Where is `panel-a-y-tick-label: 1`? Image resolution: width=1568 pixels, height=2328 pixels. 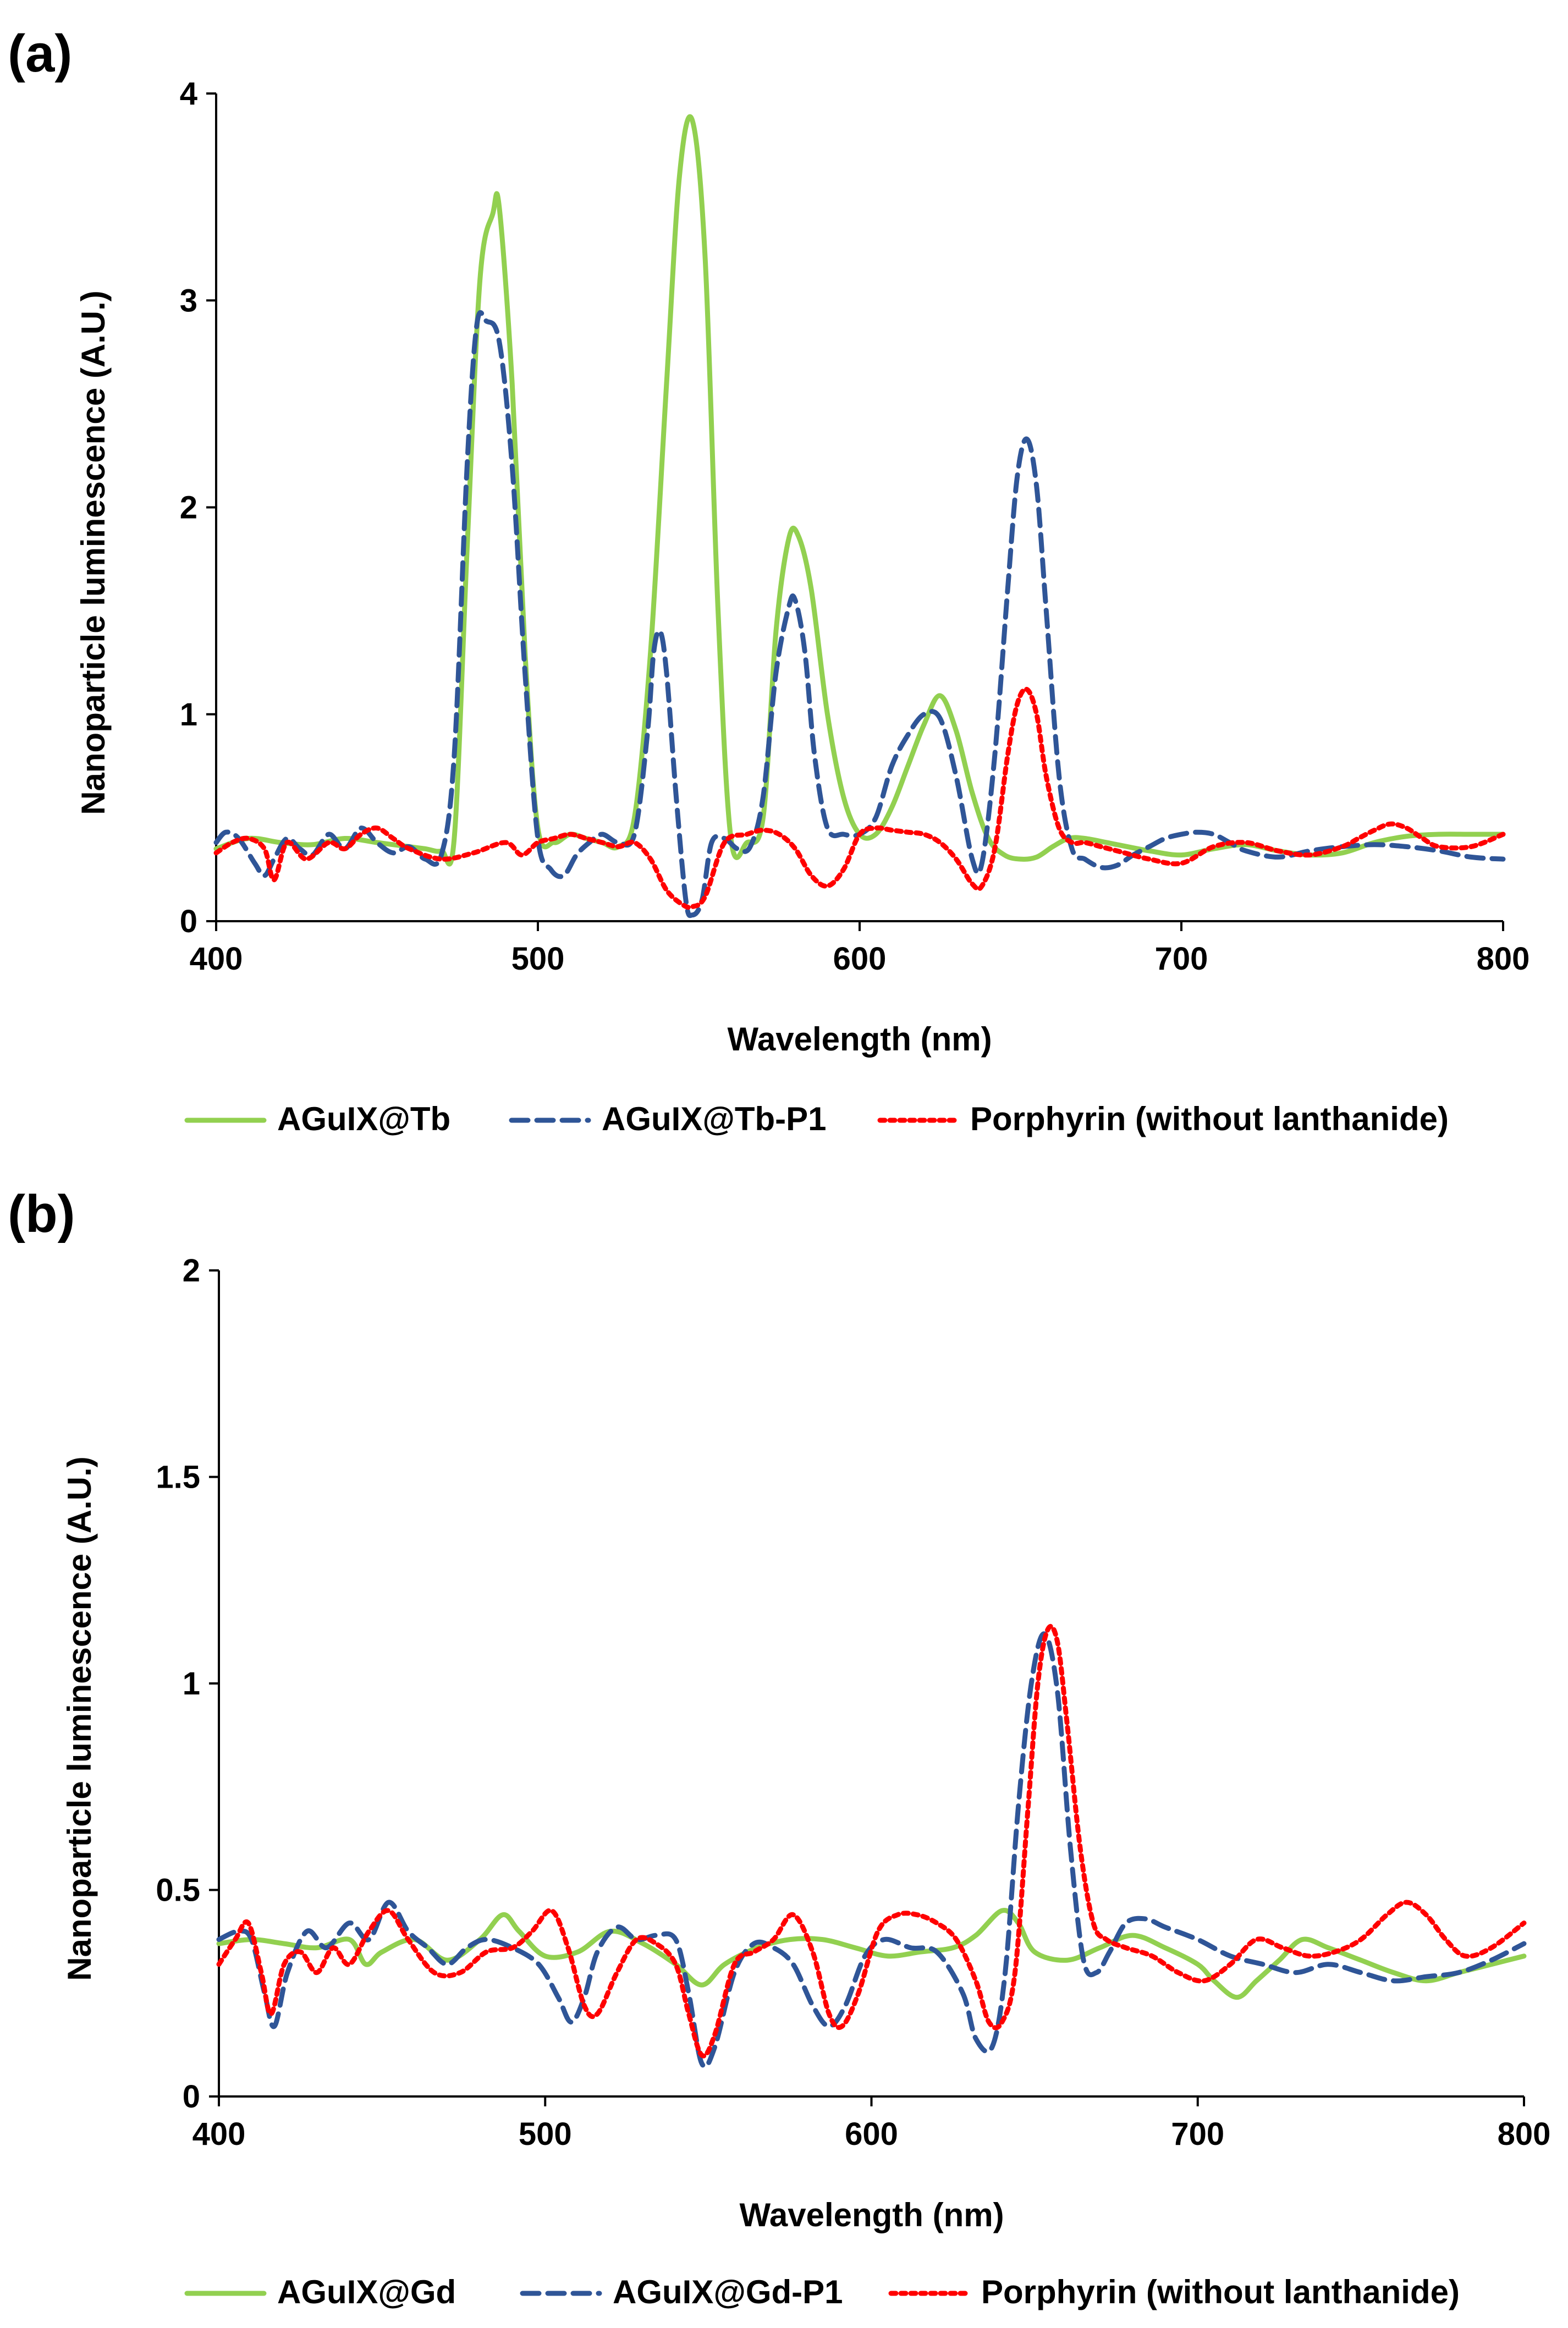
panel-a-y-tick-label: 1 is located at coordinates (188, 715).